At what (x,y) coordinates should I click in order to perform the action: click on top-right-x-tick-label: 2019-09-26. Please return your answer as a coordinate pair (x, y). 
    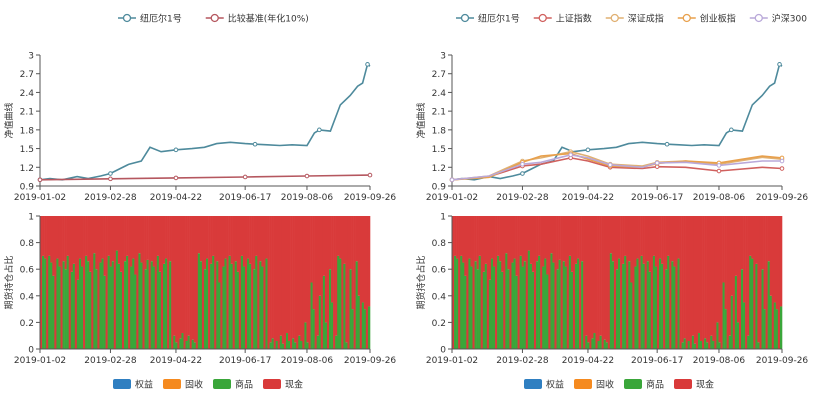
    Looking at the image, I should click on (782, 198).